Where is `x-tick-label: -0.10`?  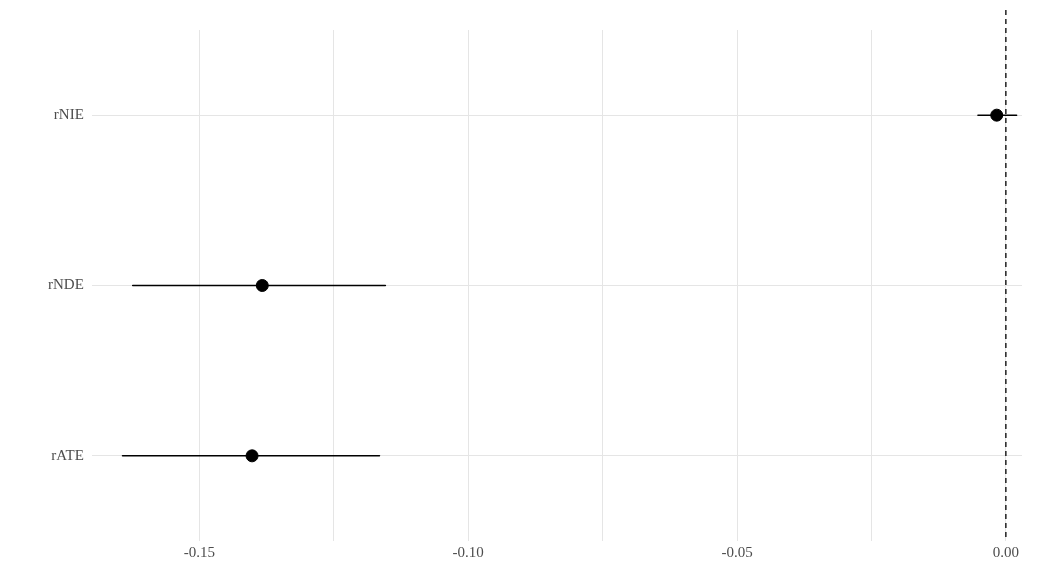 x-tick-label: -0.10 is located at coordinates (468, 551).